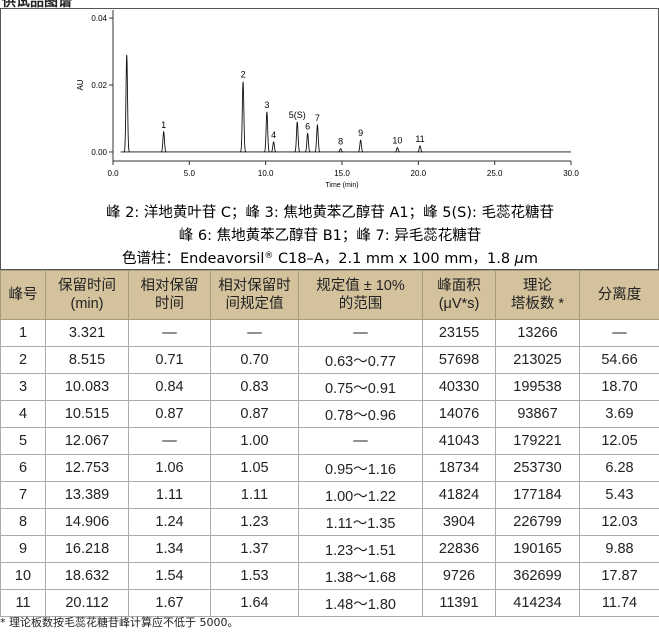 Image resolution: width=659 pixels, height=633 pixels. What do you see at coordinates (99, 152) in the screenshot?
I see `y-tick-label: 0.00` at bounding box center [99, 152].